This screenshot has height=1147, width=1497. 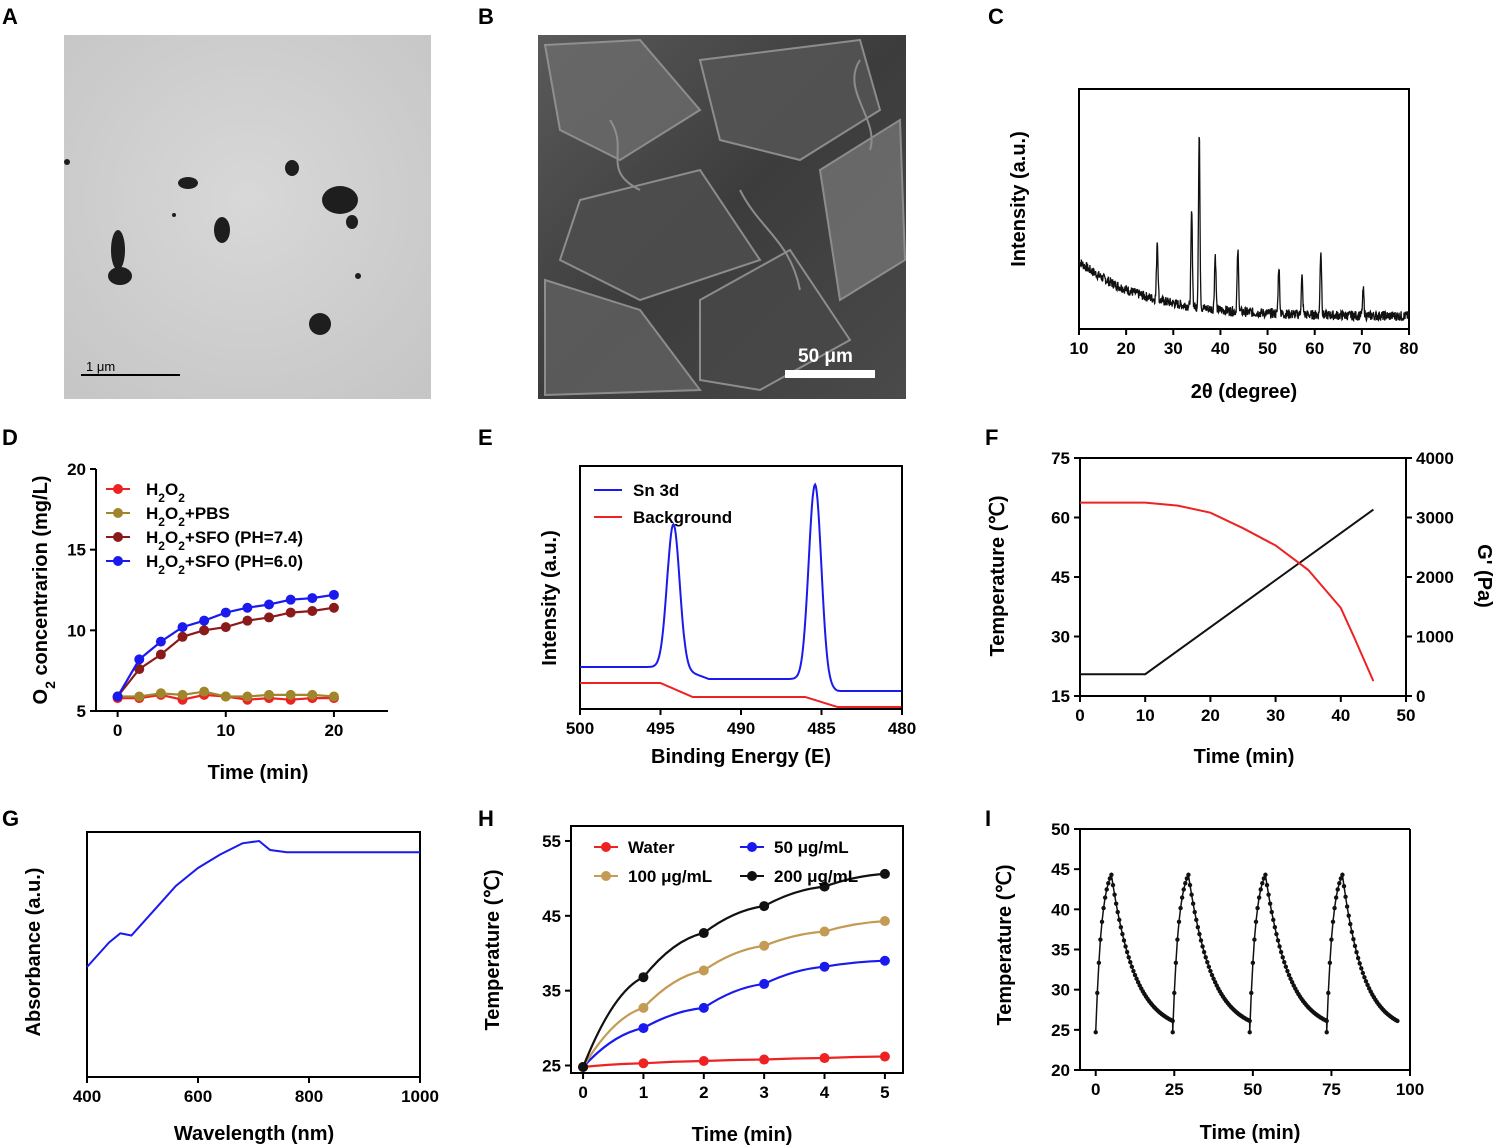 What do you see at coordinates (551, 841) in the screenshot?
I see `y-tick-label: 55` at bounding box center [551, 841].